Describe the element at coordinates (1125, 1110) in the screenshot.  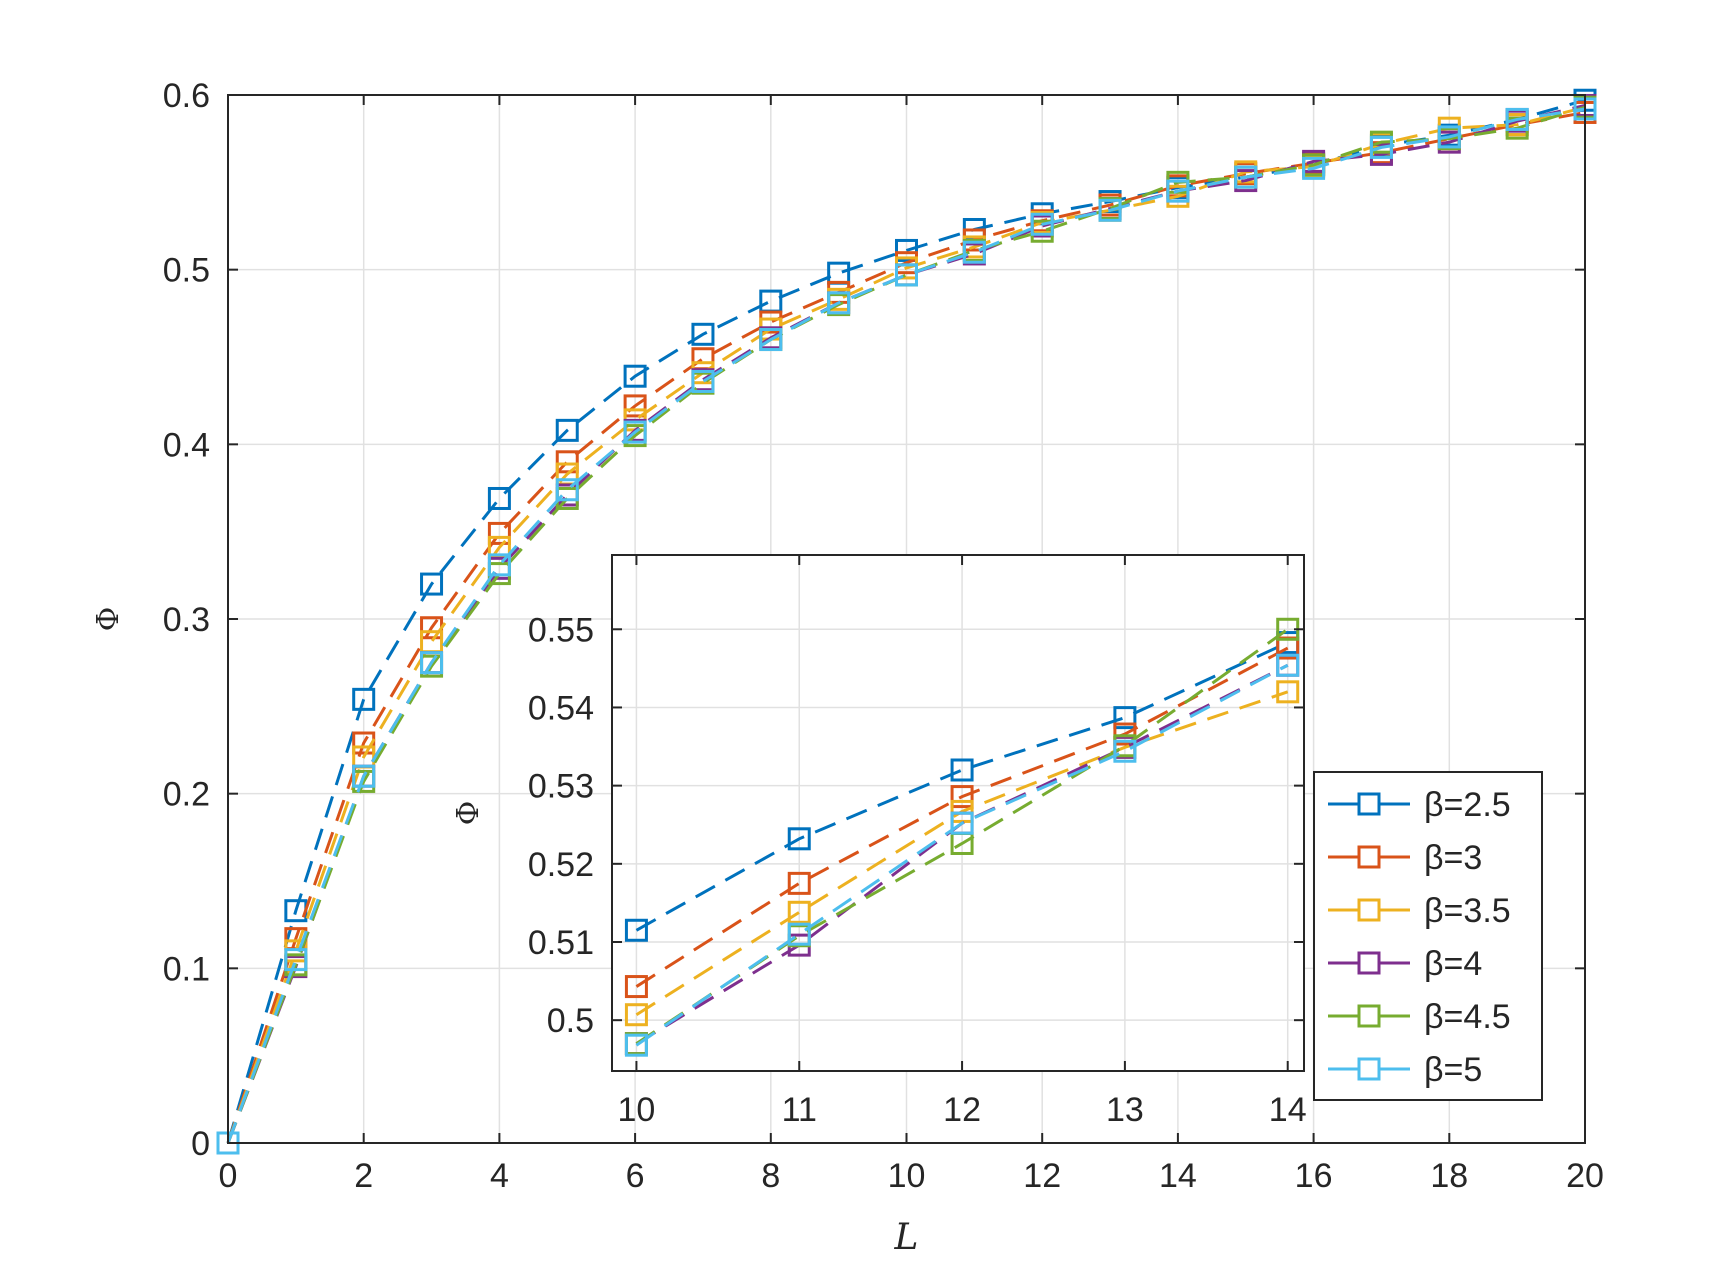
I see `inset-x-tick-label: 13` at that location.